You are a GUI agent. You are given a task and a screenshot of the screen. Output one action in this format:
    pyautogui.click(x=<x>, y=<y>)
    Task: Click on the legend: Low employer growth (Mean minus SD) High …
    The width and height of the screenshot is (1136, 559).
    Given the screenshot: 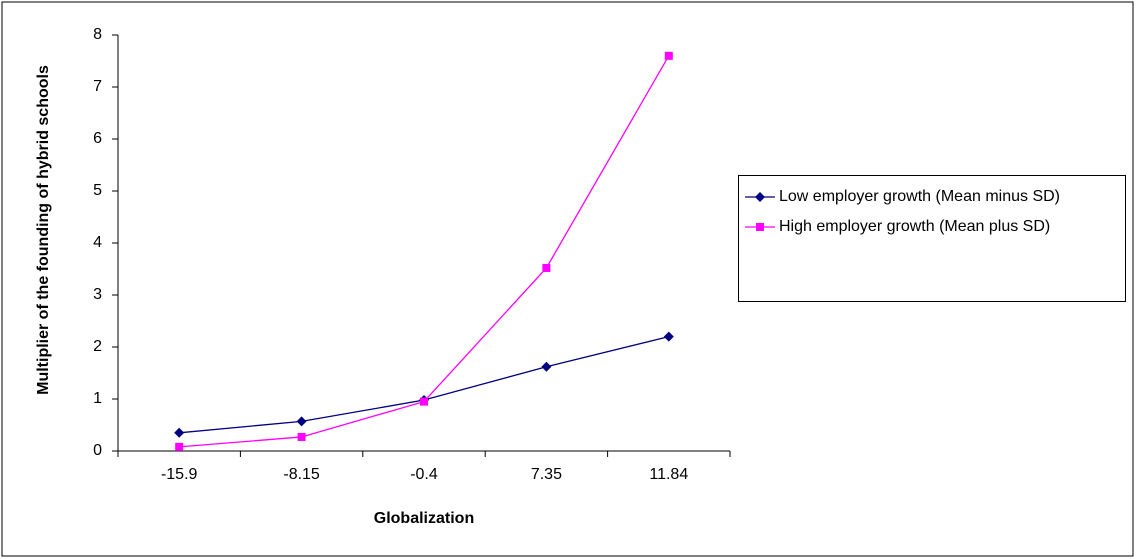 What is the action you would take?
    pyautogui.click(x=932, y=238)
    